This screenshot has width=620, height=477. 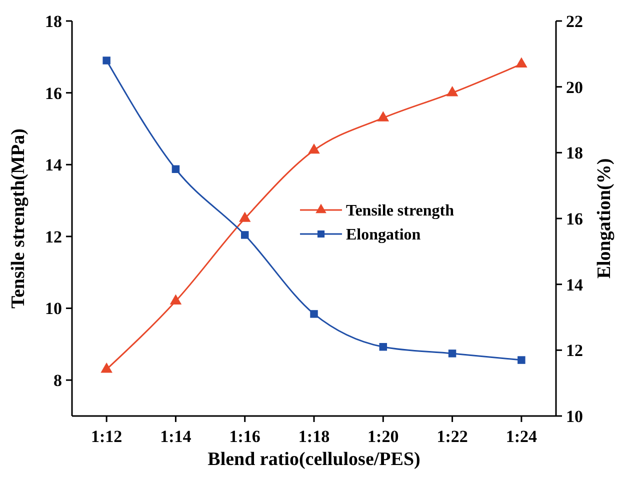 I want to click on y-tick-label: 10, so click(x=53, y=308).